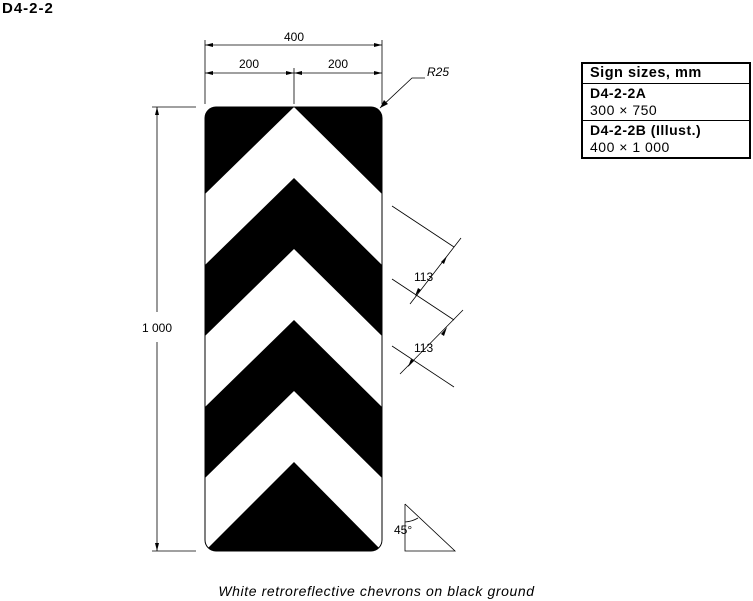 This screenshot has height=601, width=753. I want to click on angle-indicator, so click(430, 527).